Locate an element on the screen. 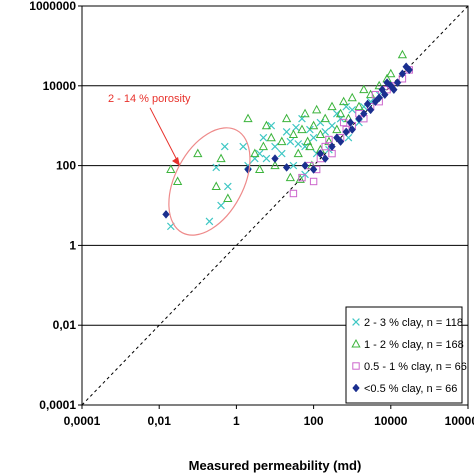  legend-label: <0.5 % clay, n = 66 is located at coordinates (410, 389).